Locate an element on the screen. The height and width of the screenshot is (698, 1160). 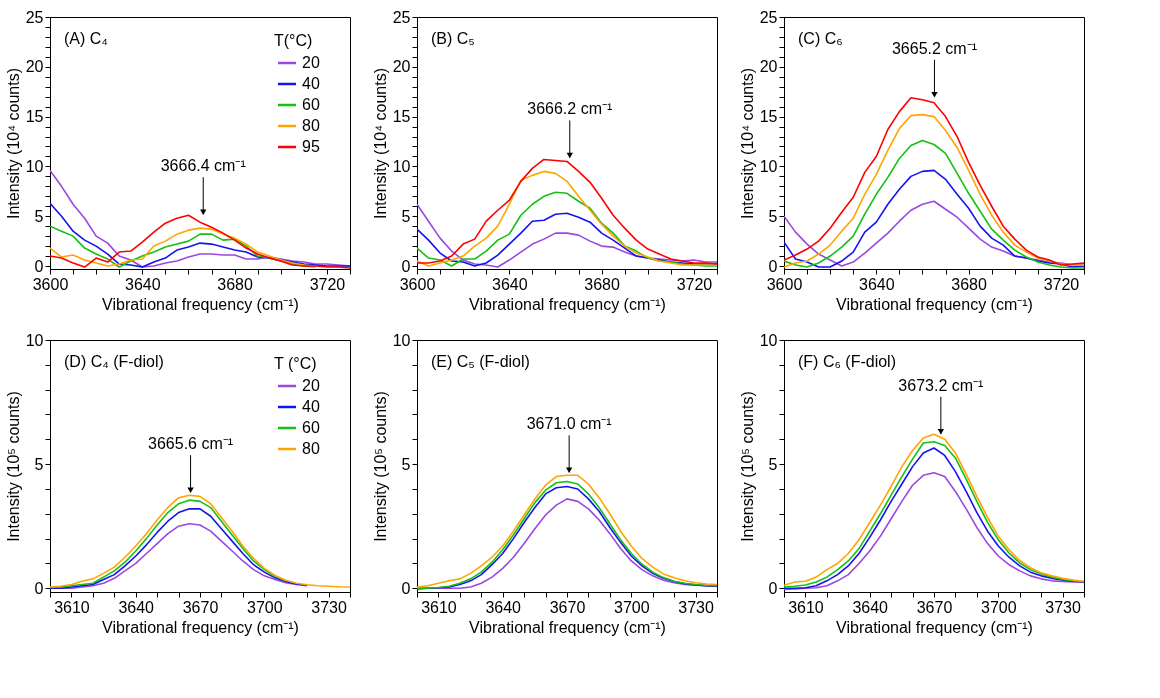
text: (B) C₅ is located at coordinates (453, 38).